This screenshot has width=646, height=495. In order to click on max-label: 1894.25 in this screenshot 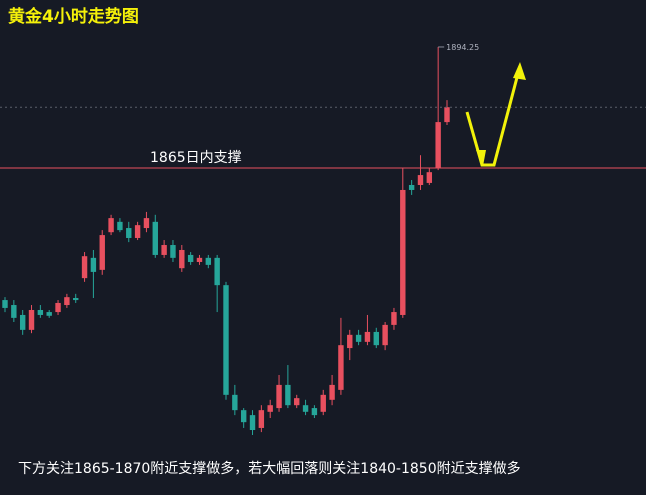, I will do `click(462, 47)`.